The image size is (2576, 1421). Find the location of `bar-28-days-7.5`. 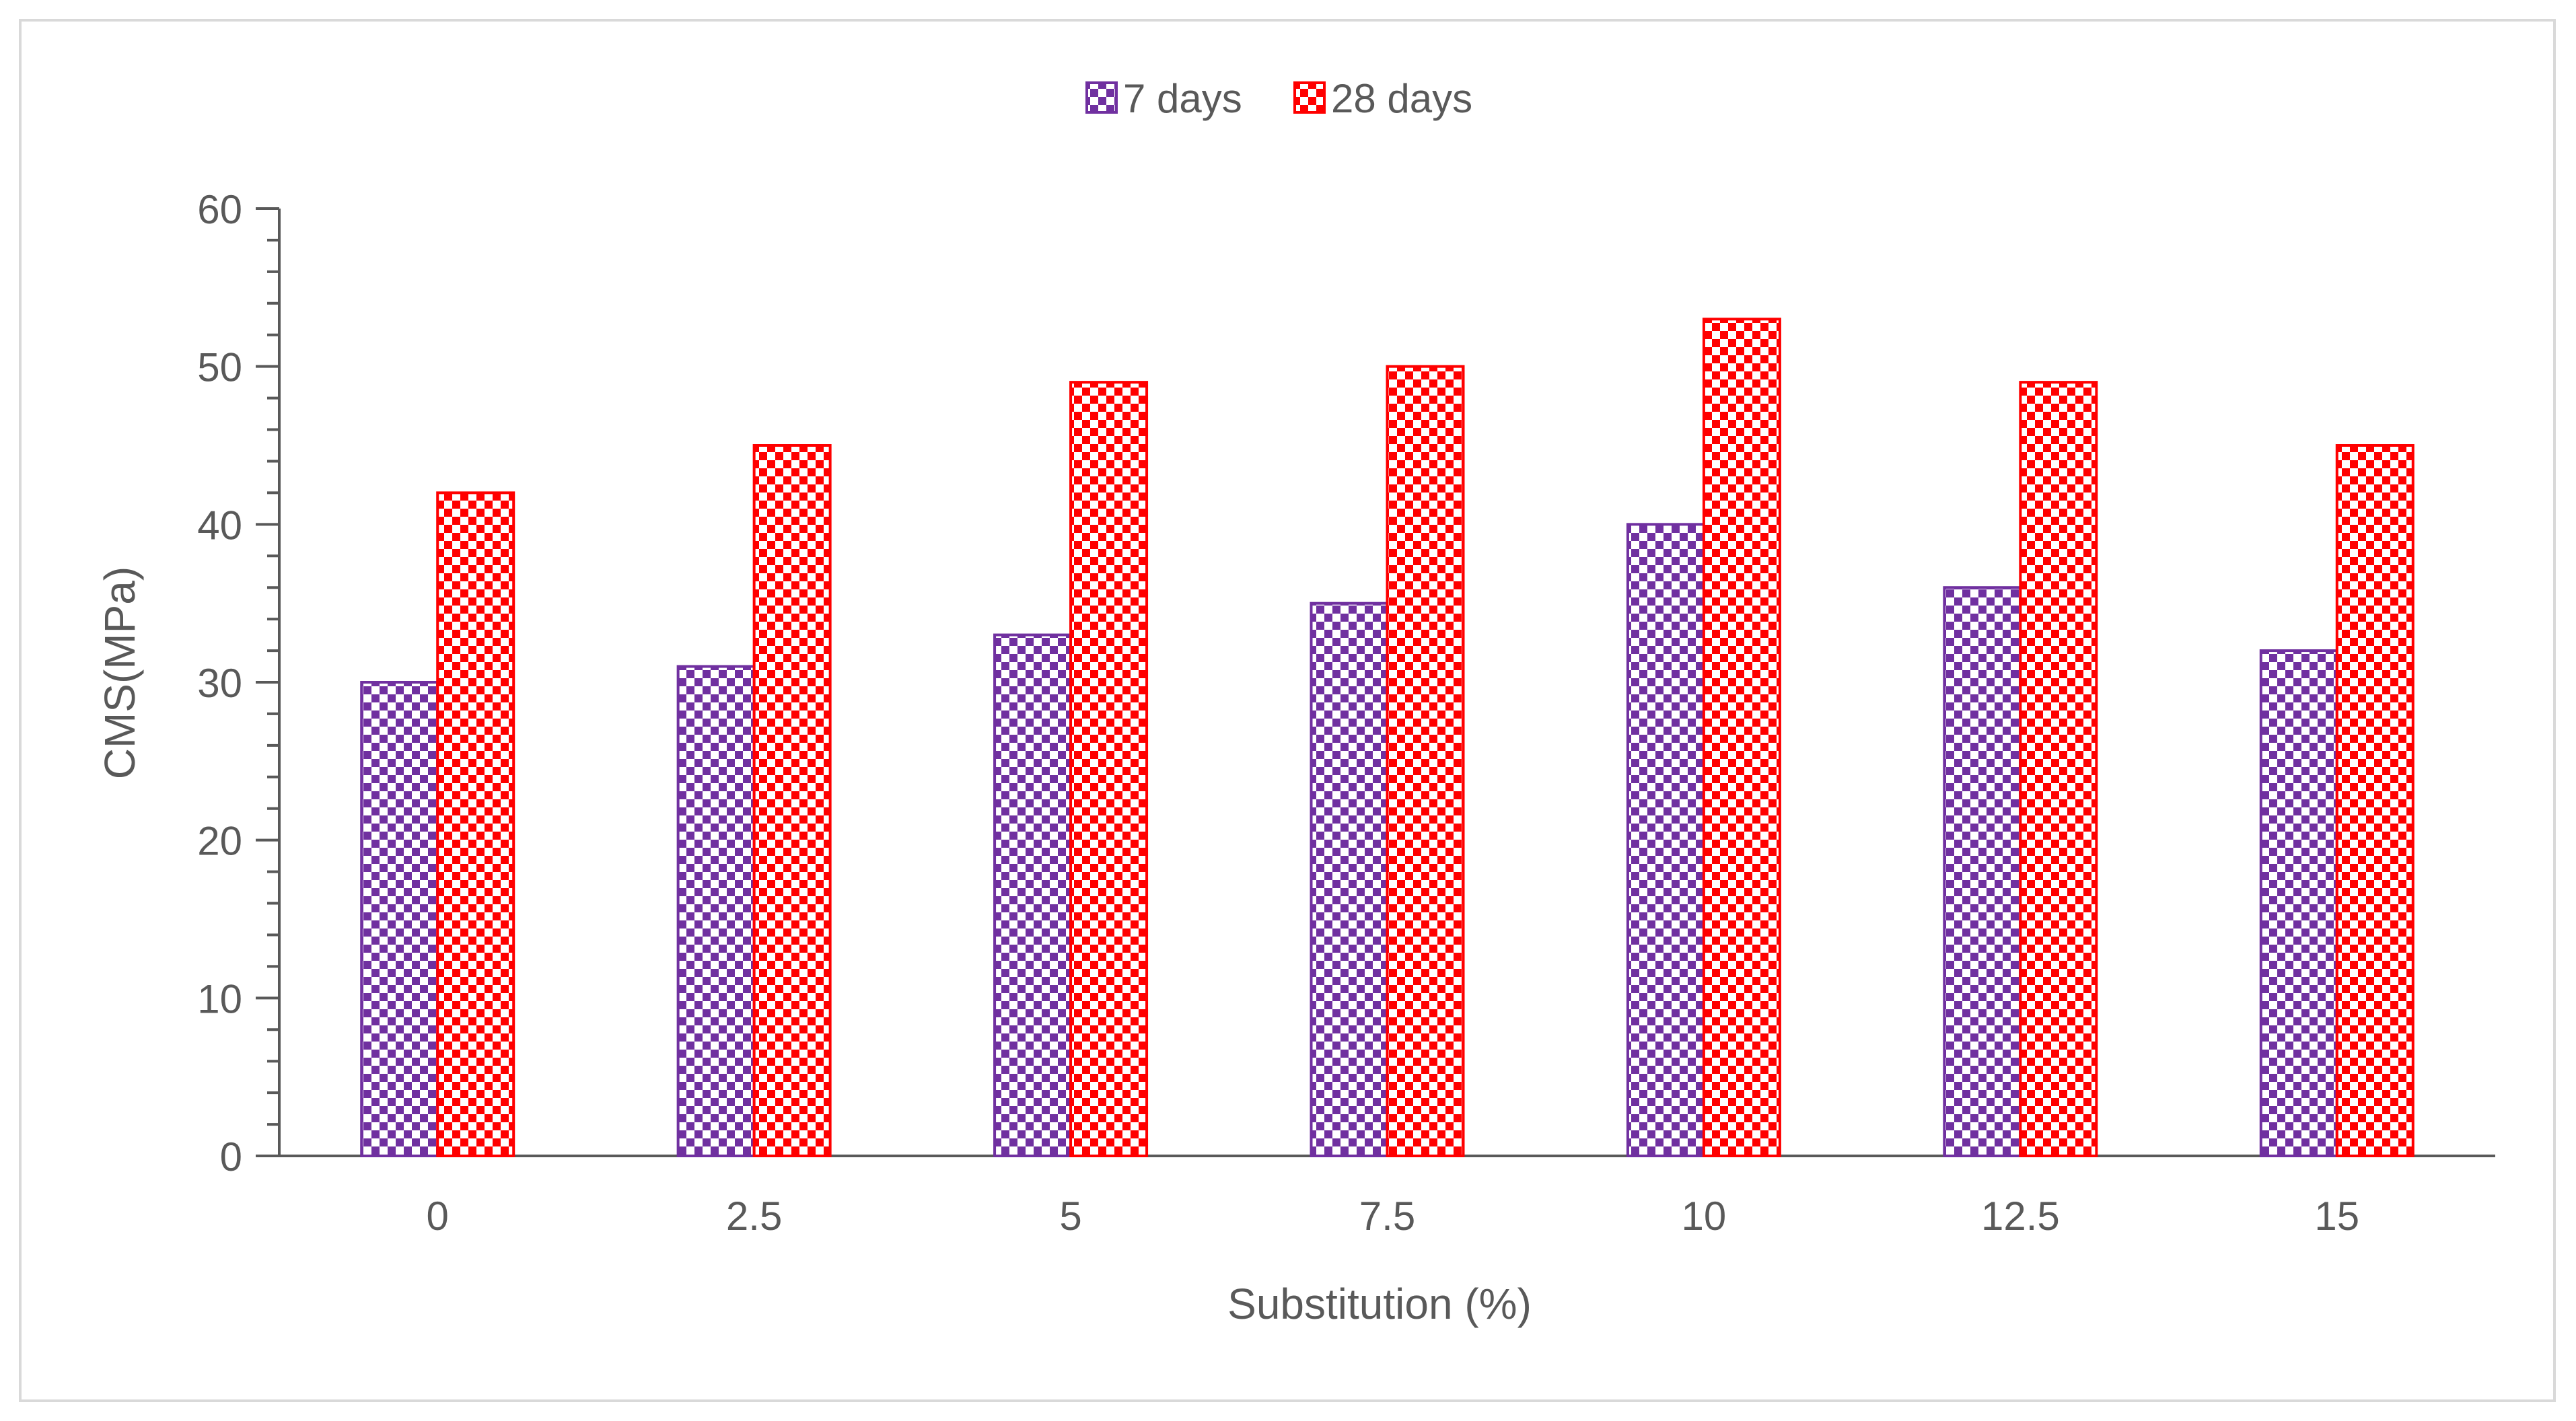

bar-28-days-7.5 is located at coordinates (1425, 761).